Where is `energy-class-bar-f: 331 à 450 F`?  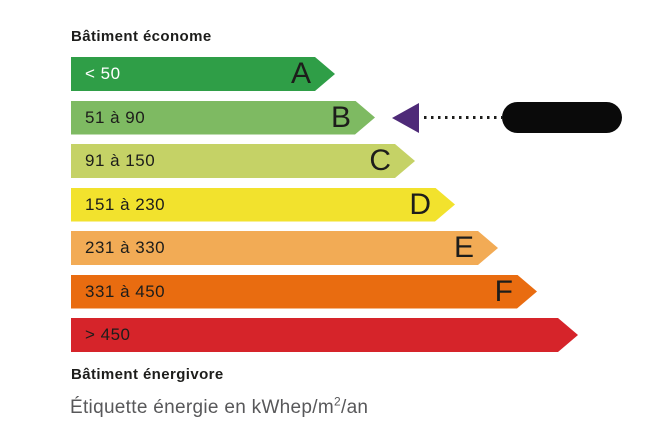 energy-class-bar-f: 331 à 450 F is located at coordinates (304, 292).